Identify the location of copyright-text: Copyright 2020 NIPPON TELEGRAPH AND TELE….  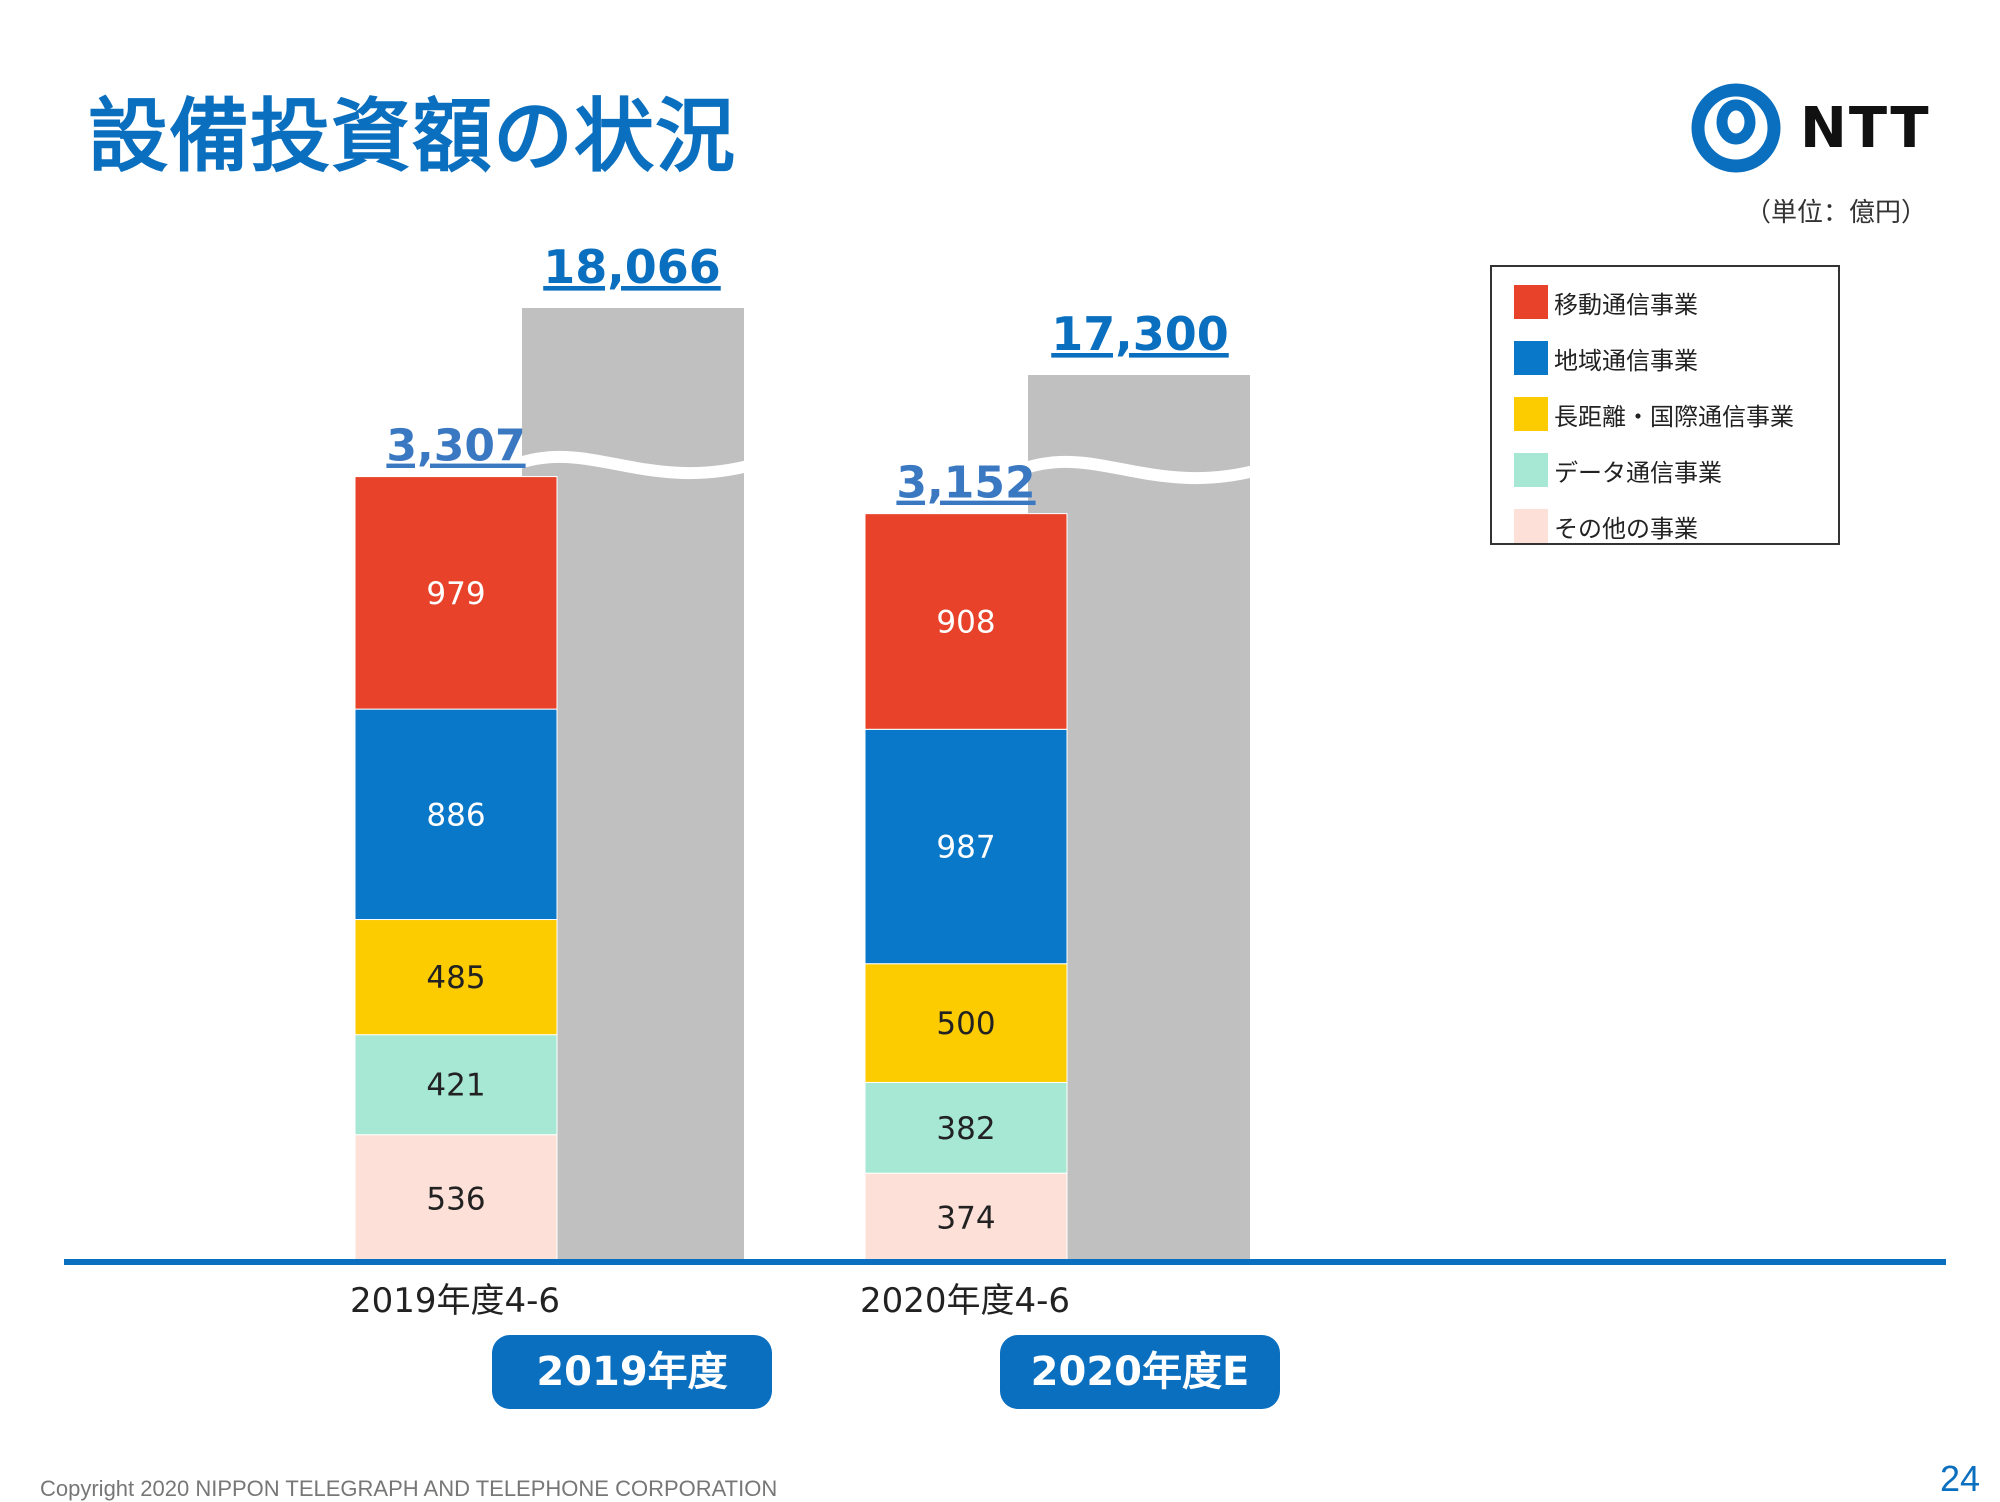
(409, 1488).